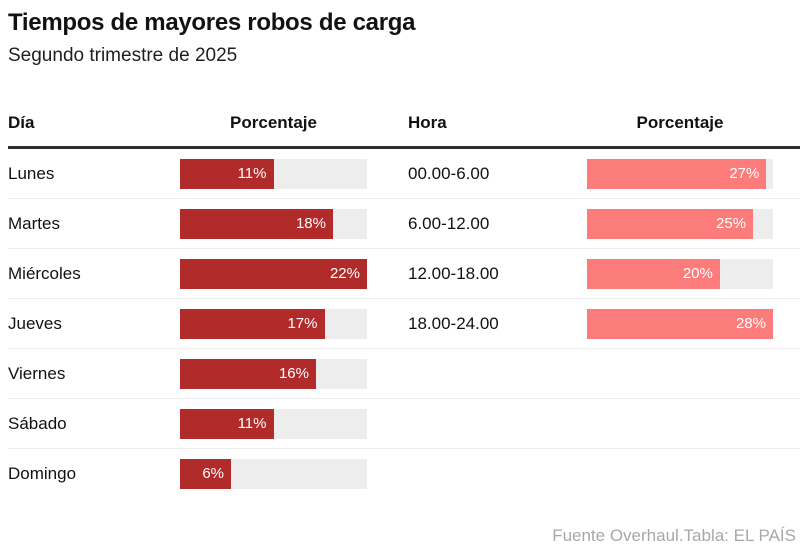 The width and height of the screenshot is (800, 556). I want to click on day-bar-value: 6%, so click(213, 474).